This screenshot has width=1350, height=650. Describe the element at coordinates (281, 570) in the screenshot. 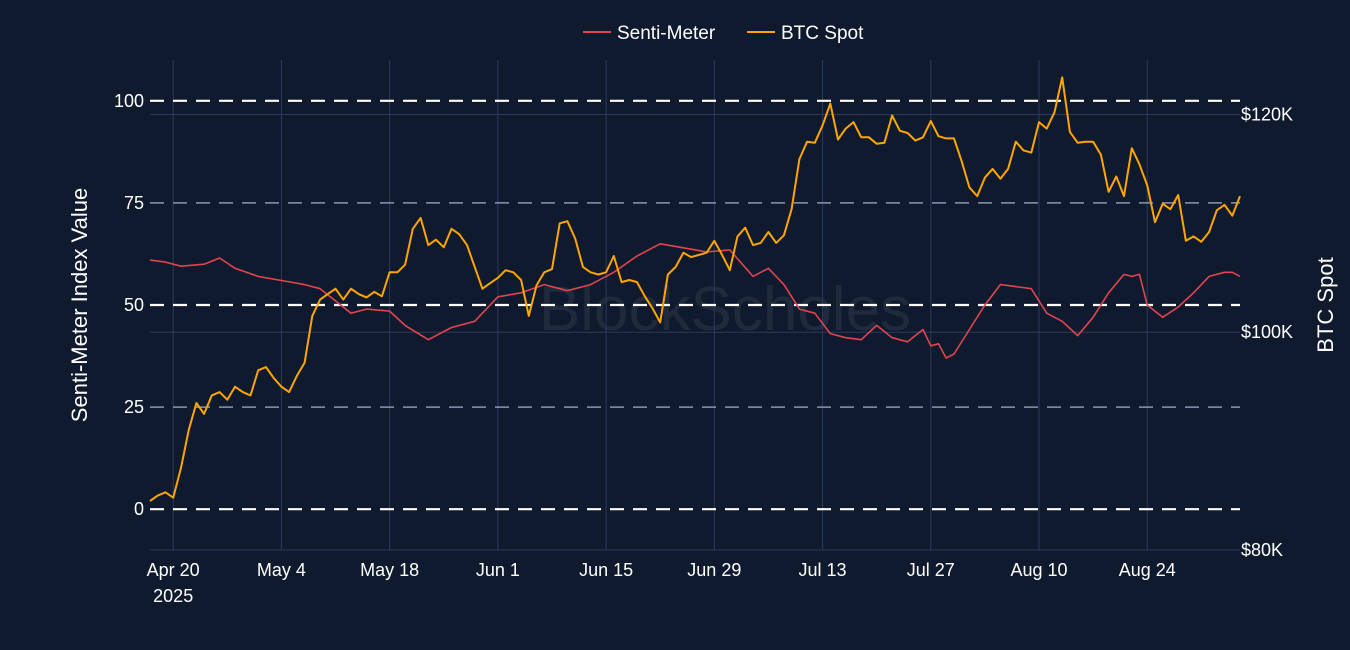

I see `x-tick-label-1: May 4` at that location.